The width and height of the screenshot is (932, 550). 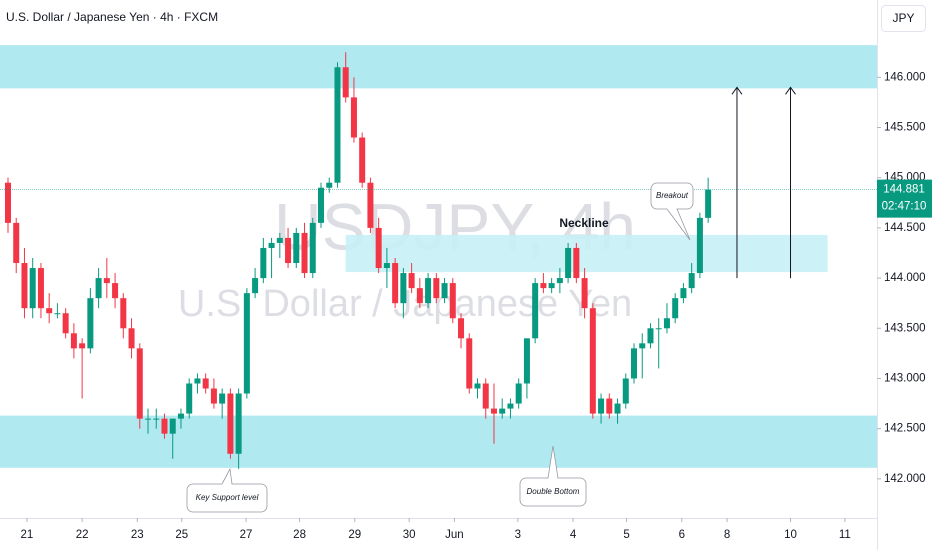 I want to click on y-tick-label: 142.000, so click(x=905, y=479).